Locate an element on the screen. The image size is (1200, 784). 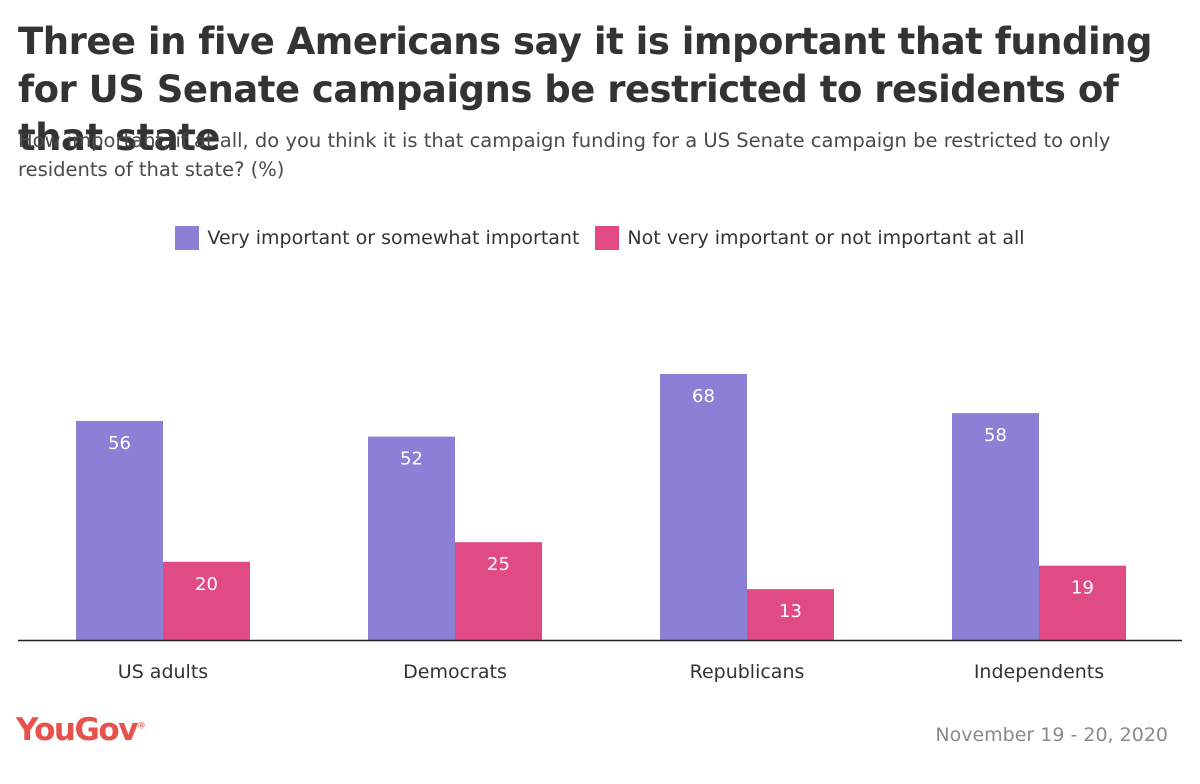
bar-us-adults-not-important is located at coordinates (206, 600).